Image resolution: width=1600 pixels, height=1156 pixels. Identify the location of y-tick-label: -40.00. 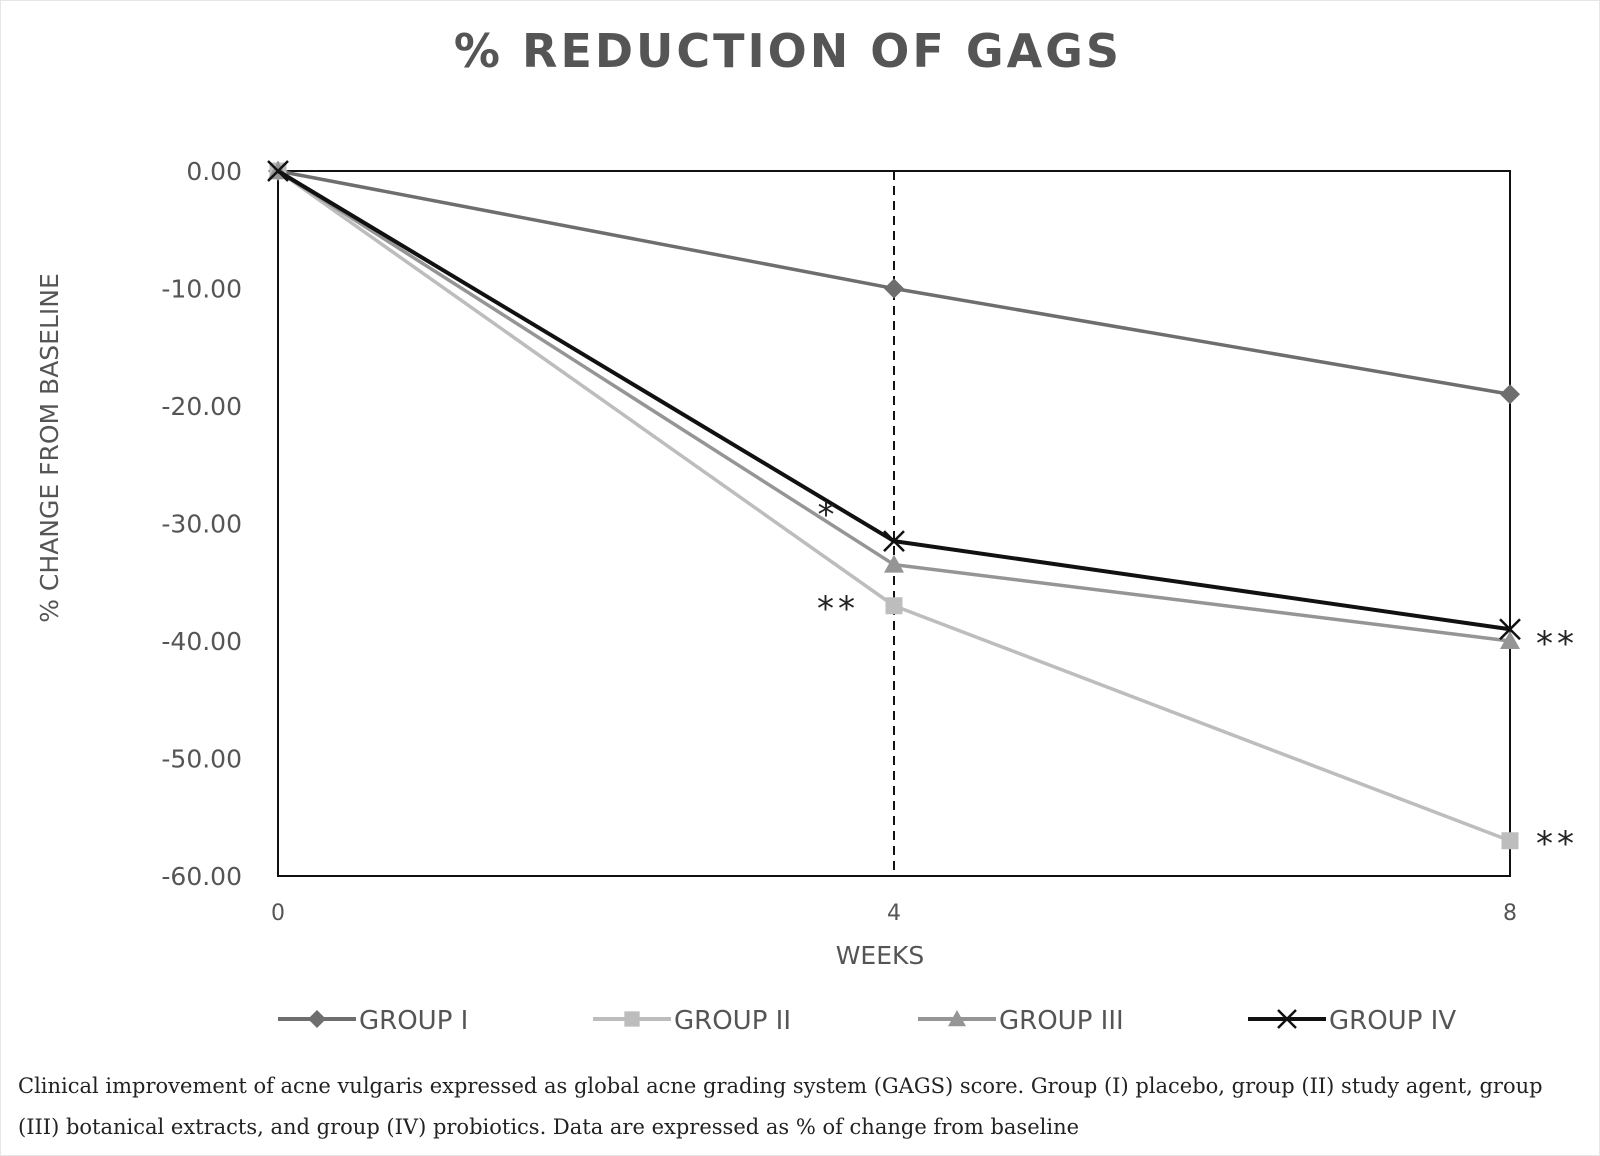
(201, 641).